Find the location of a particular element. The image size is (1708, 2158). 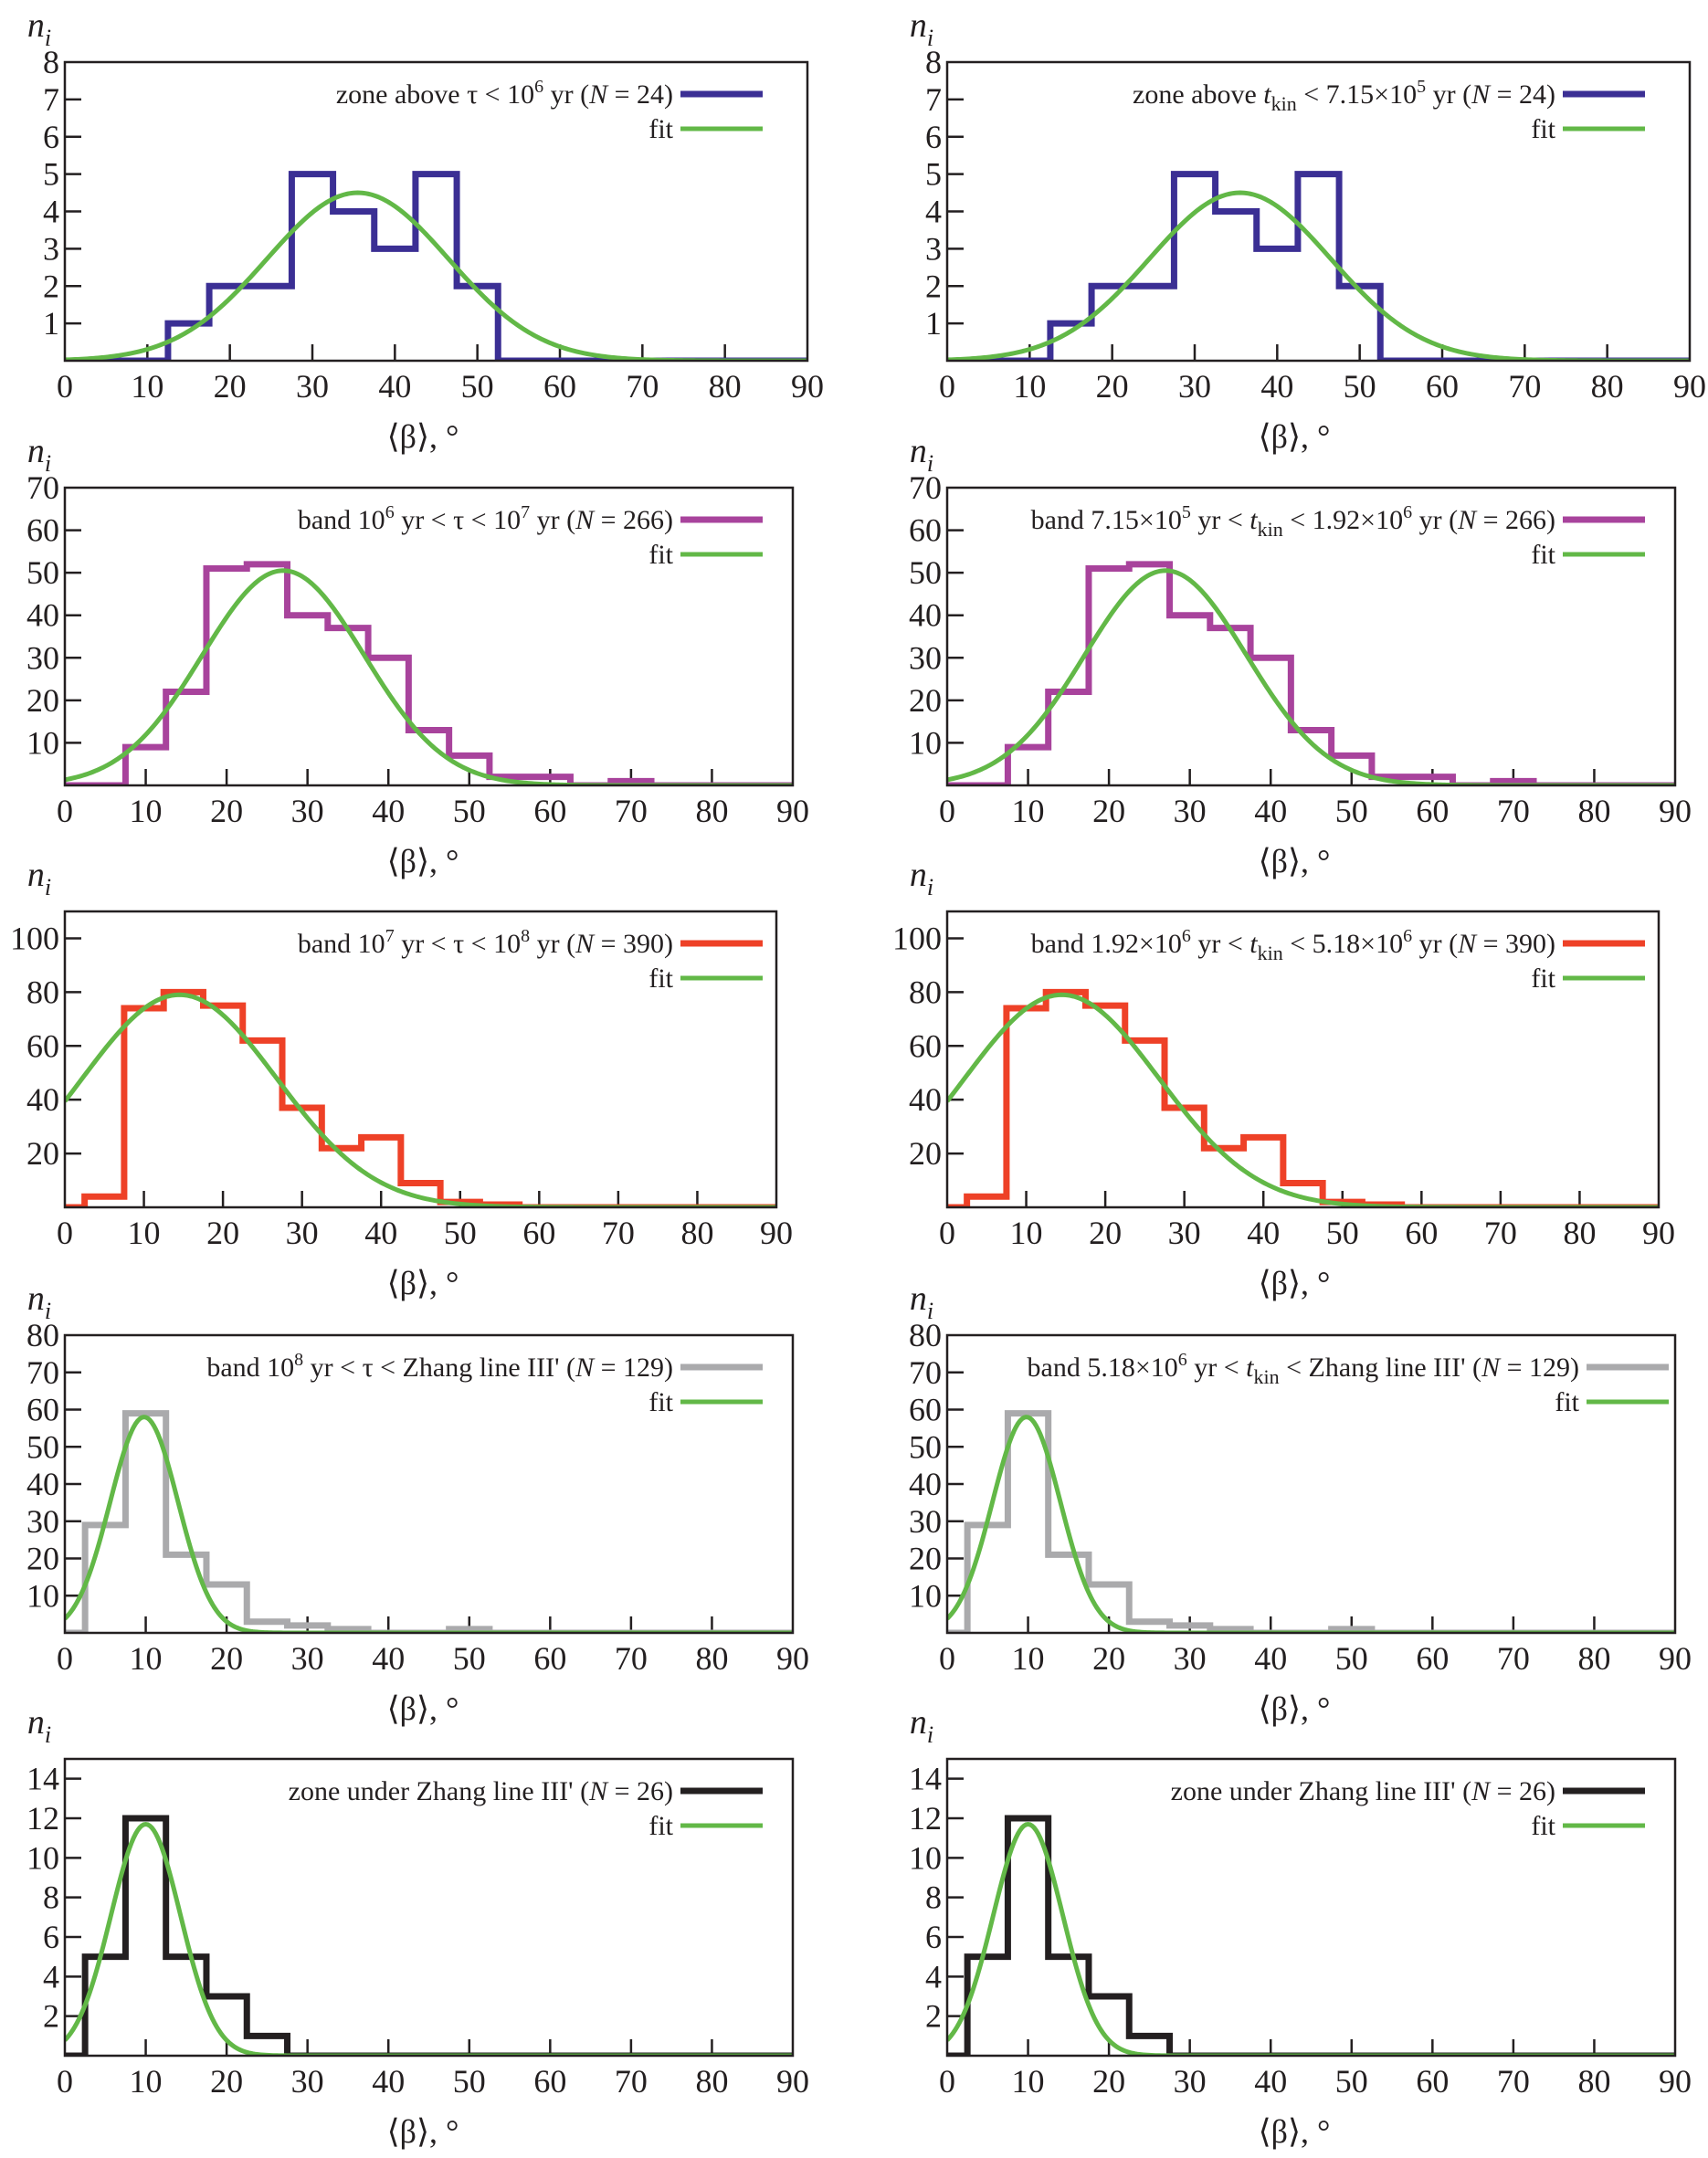

legend-label-data: zone above τ < 106 yr (N = 24) is located at coordinates (504, 93).